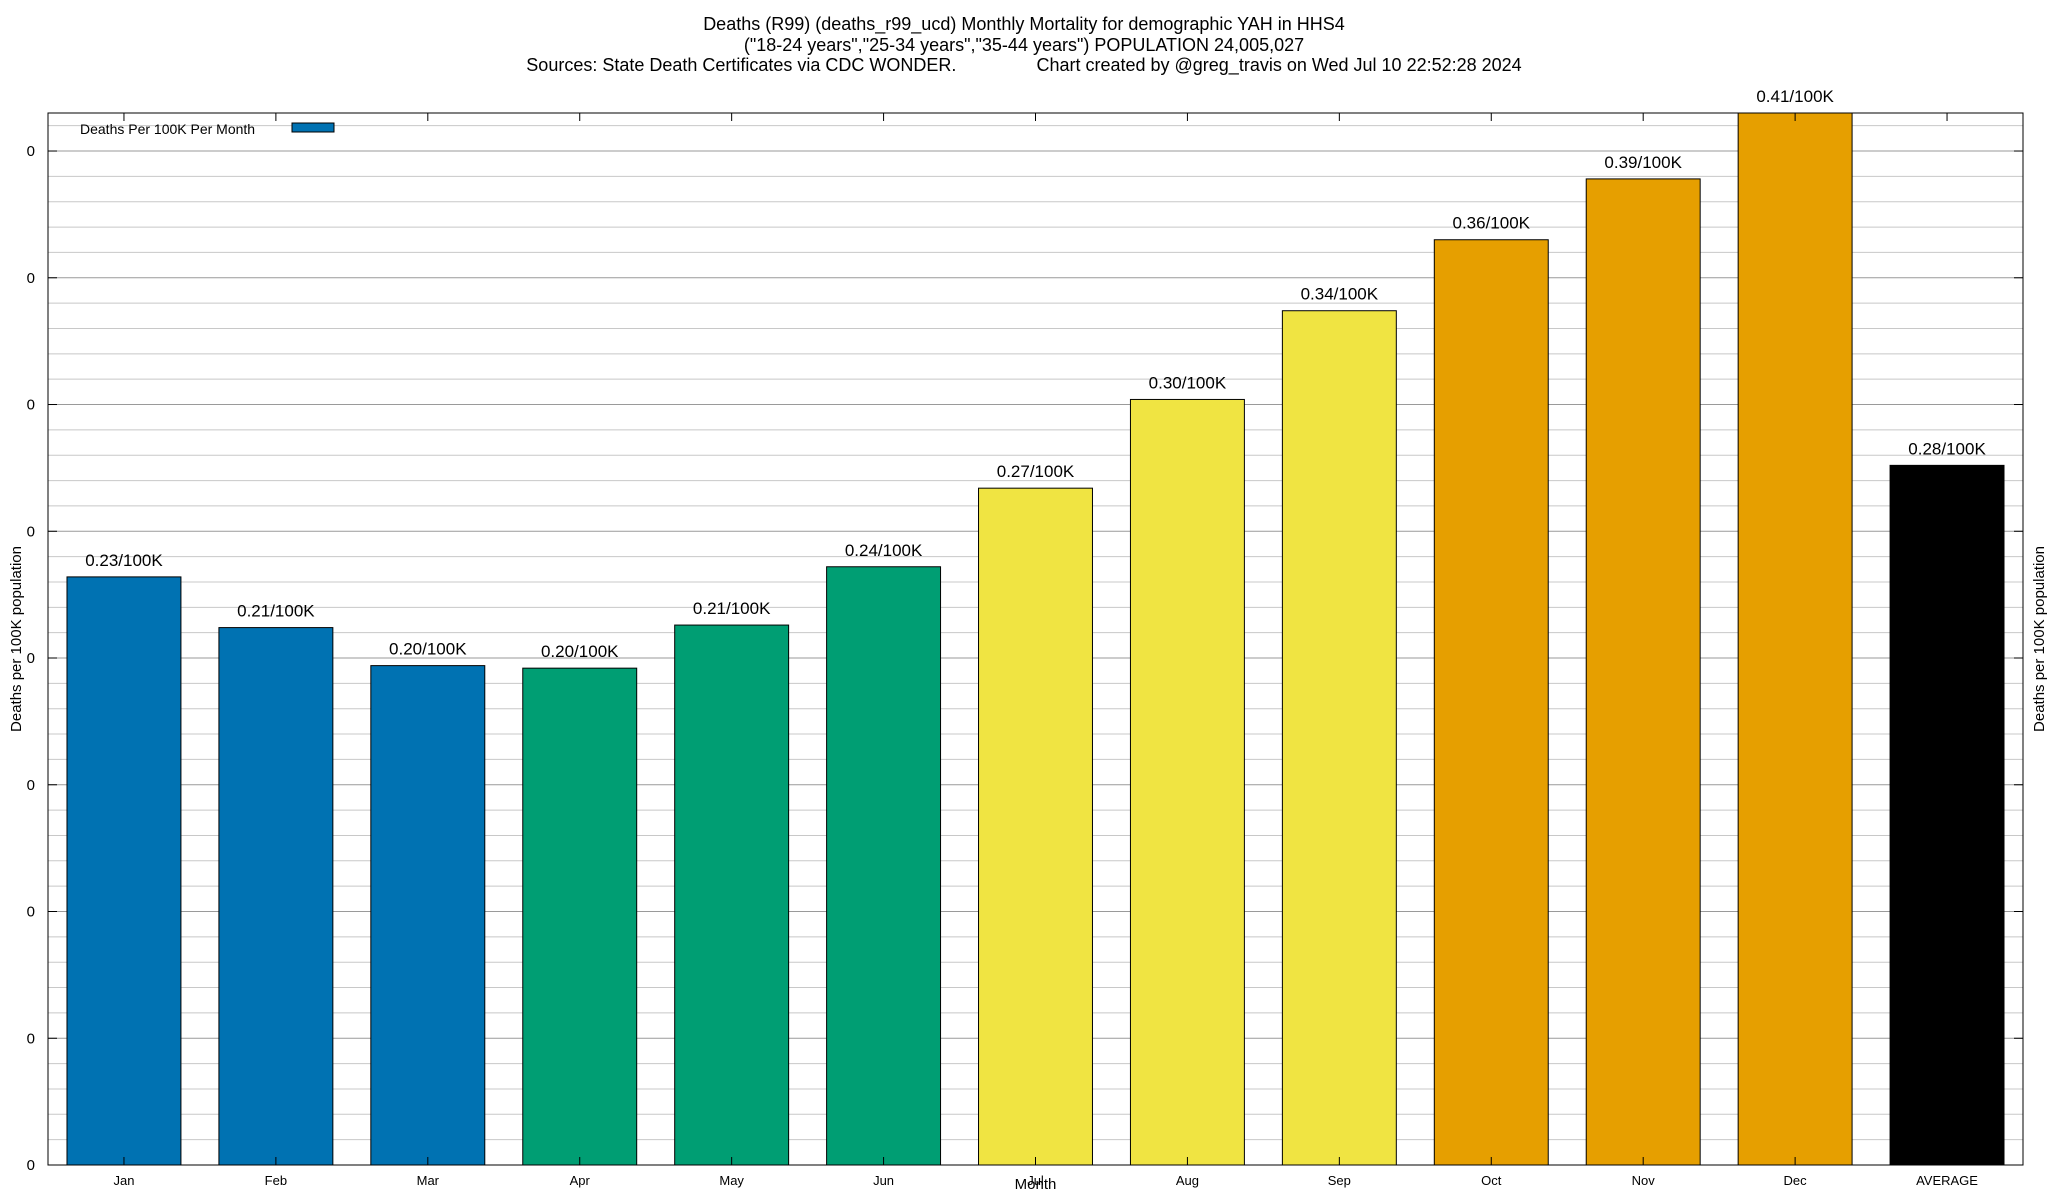 This screenshot has width=2048, height=1200. Describe the element at coordinates (2039, 639) in the screenshot. I see `y-axis-title-right: Deaths per 100K population` at that location.